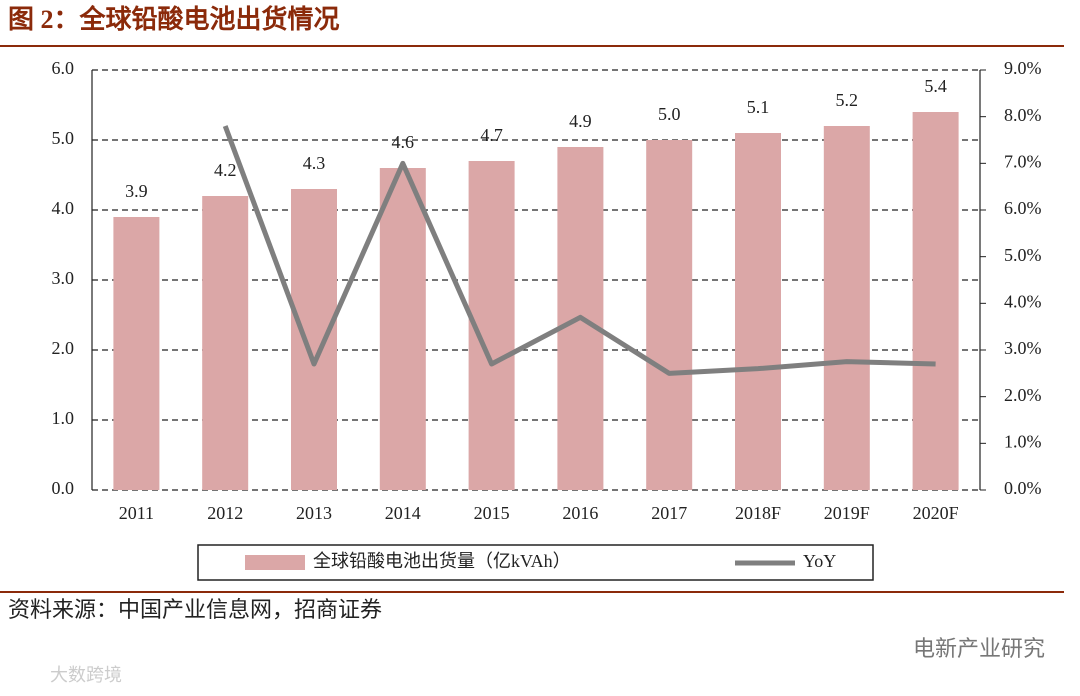 The image size is (1080, 696). Describe the element at coordinates (86, 675) in the screenshot. I see `watermark: 大数跨境` at that location.